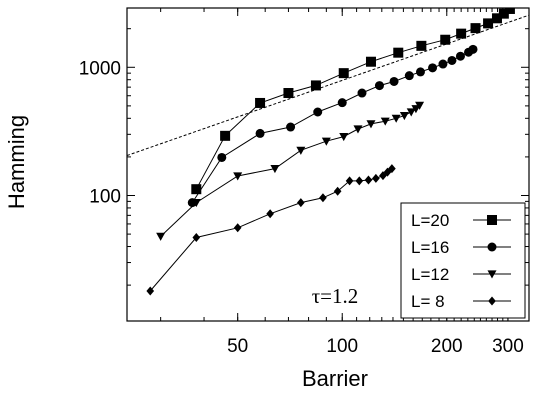  What do you see at coordinates (508, 346) in the screenshot?
I see `x-tick-label: 300` at bounding box center [508, 346].